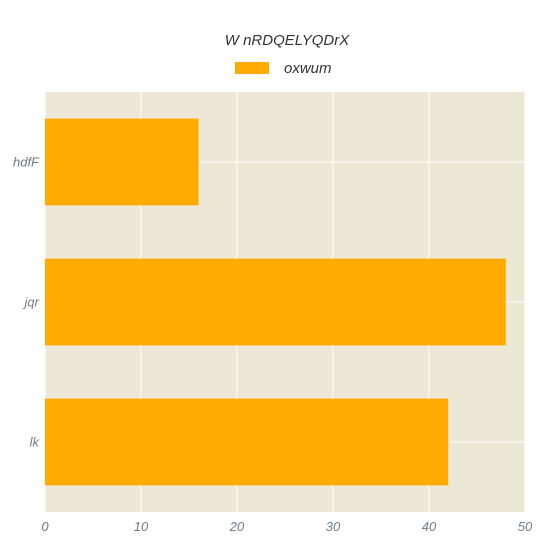  Describe the element at coordinates (333, 526) in the screenshot. I see `x-tick-label: 30` at that location.